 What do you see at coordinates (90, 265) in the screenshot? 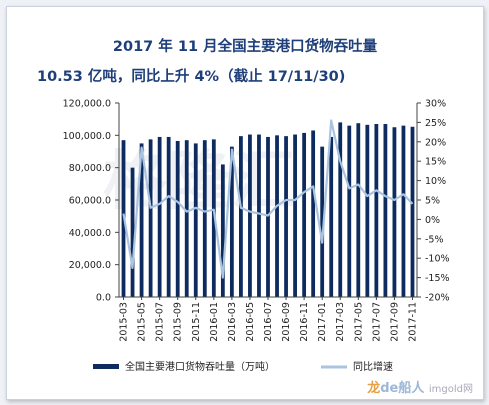
I see `left-tick-label: 20,000.0` at bounding box center [90, 265].